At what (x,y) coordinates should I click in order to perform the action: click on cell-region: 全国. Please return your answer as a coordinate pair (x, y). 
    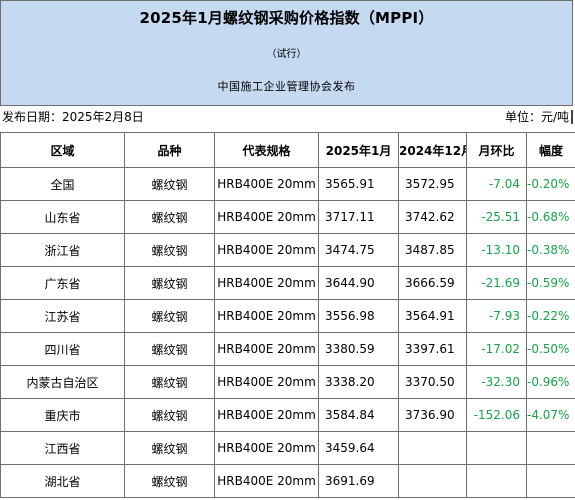
    Looking at the image, I should click on (62, 184).